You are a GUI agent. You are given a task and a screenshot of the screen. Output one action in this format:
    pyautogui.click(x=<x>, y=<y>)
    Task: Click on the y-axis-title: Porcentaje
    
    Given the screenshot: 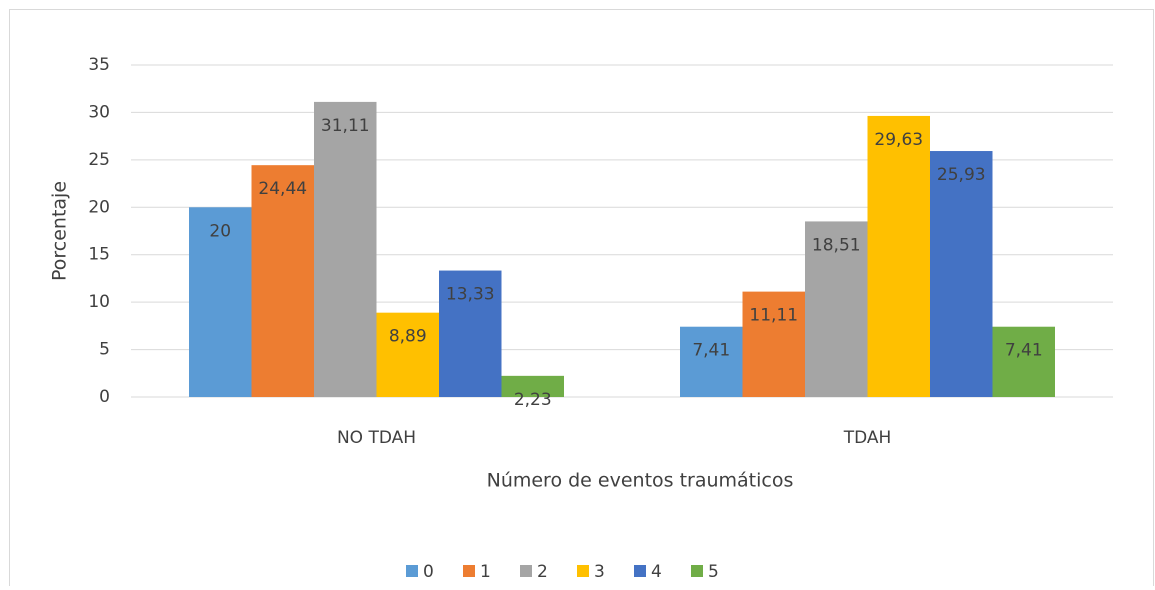 What is the action you would take?
    pyautogui.click(x=60, y=231)
    